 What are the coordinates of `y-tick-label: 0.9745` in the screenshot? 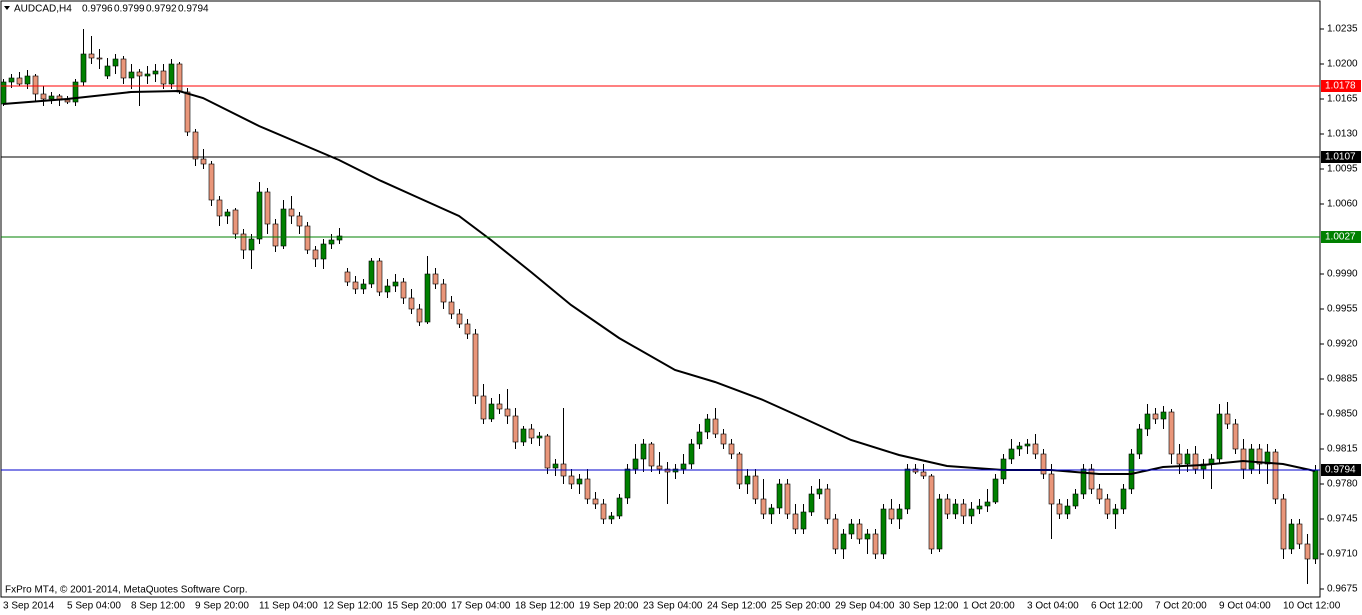 It's located at (1342, 519).